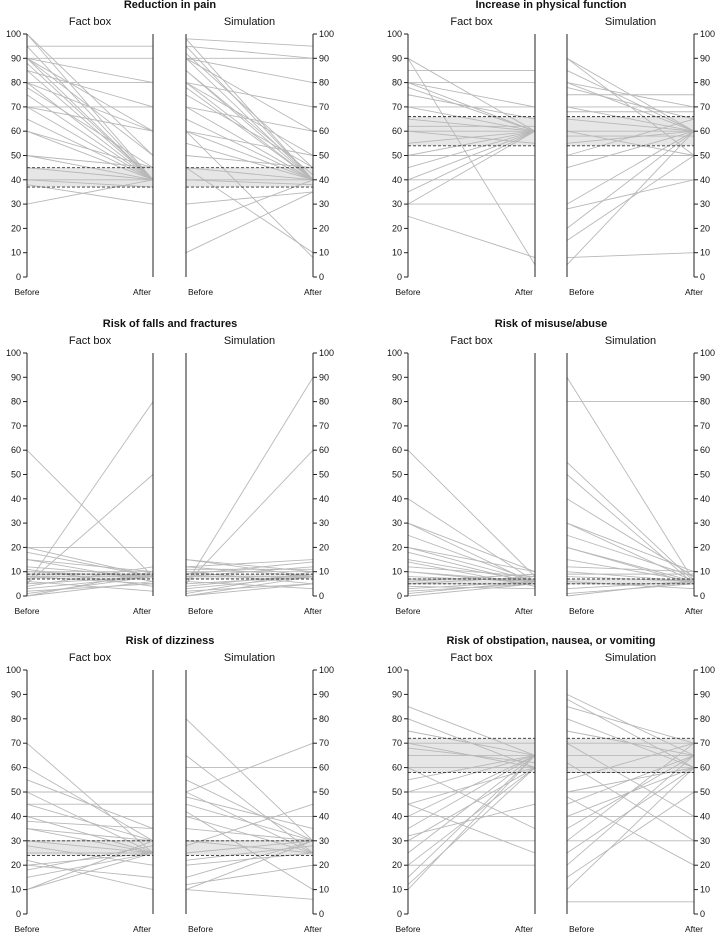 The width and height of the screenshot is (721, 936). I want to click on right-tick-label: 10, so click(324, 890).